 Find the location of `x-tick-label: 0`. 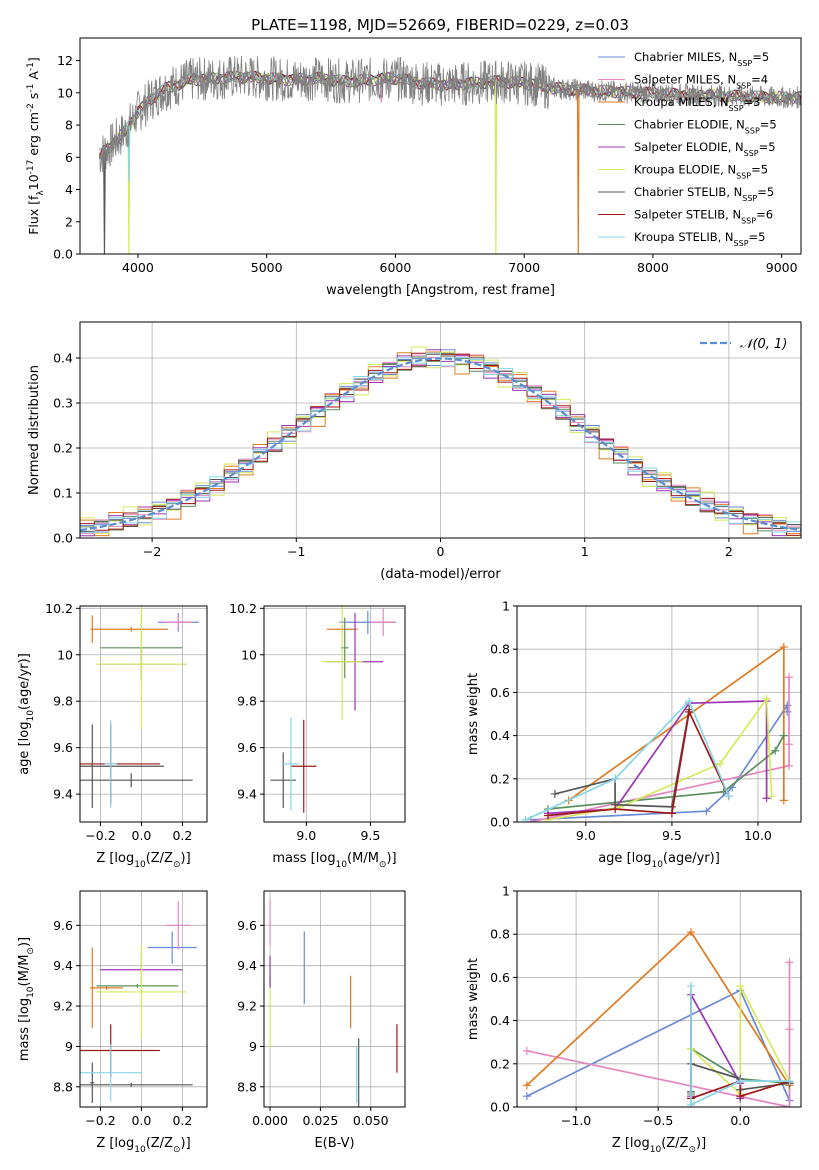

x-tick-label: 0 is located at coordinates (441, 551).